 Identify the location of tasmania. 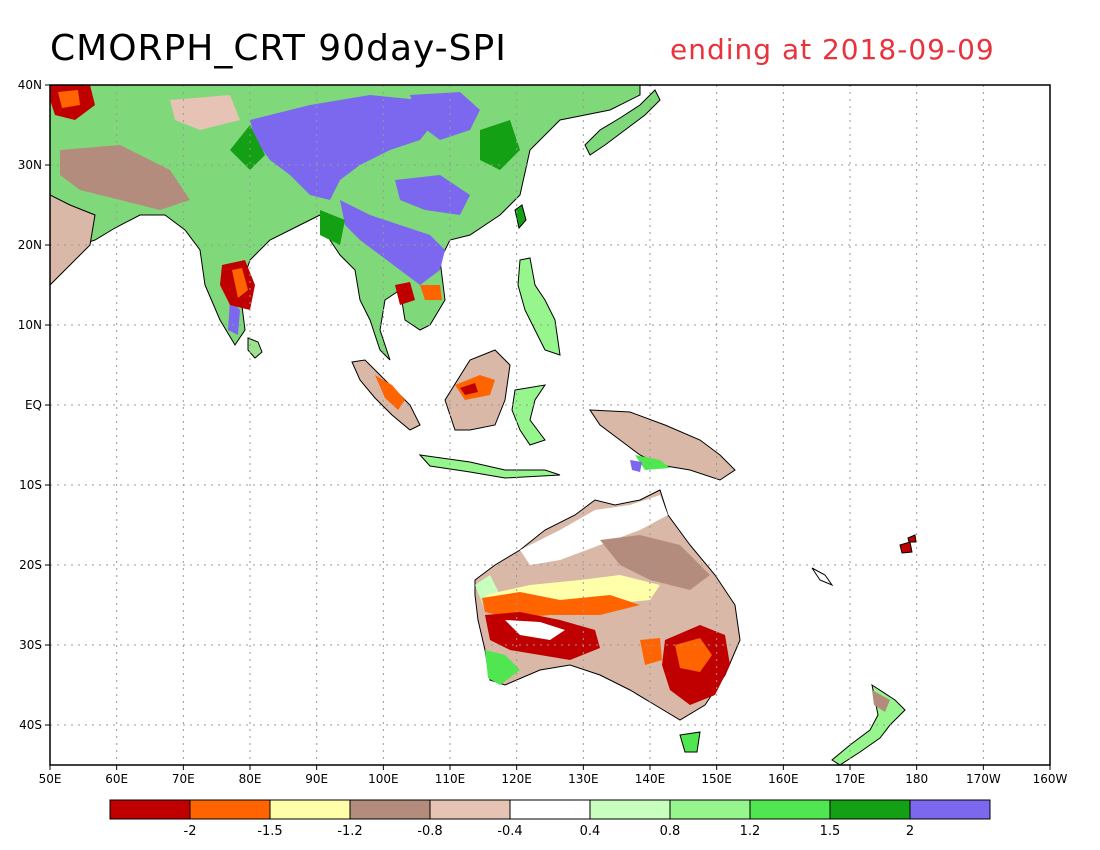
(690, 742).